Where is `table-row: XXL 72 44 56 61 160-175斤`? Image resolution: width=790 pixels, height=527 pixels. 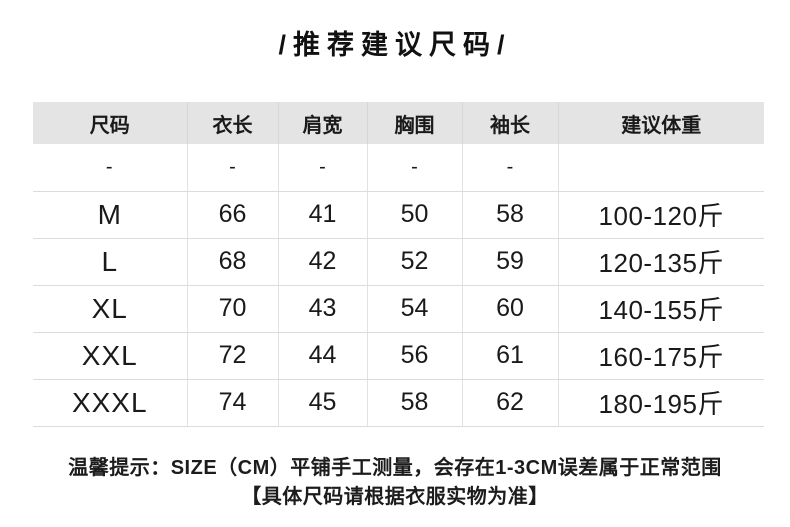 table-row: XXL 72 44 56 61 160-175斤 is located at coordinates (398, 356).